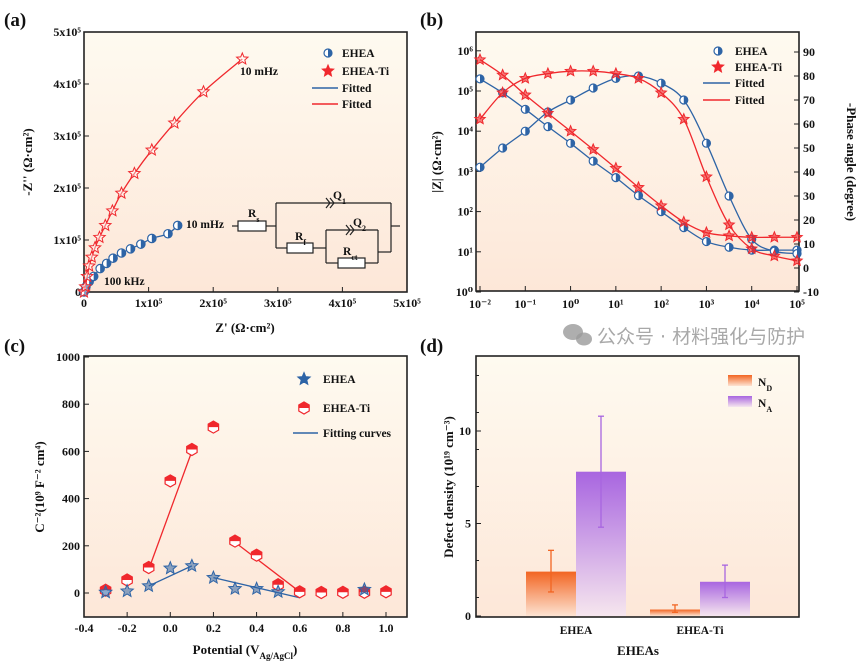 The image size is (865, 667). What do you see at coordinates (637, 486) in the screenshot?
I see `plot-d-frame` at bounding box center [637, 486].